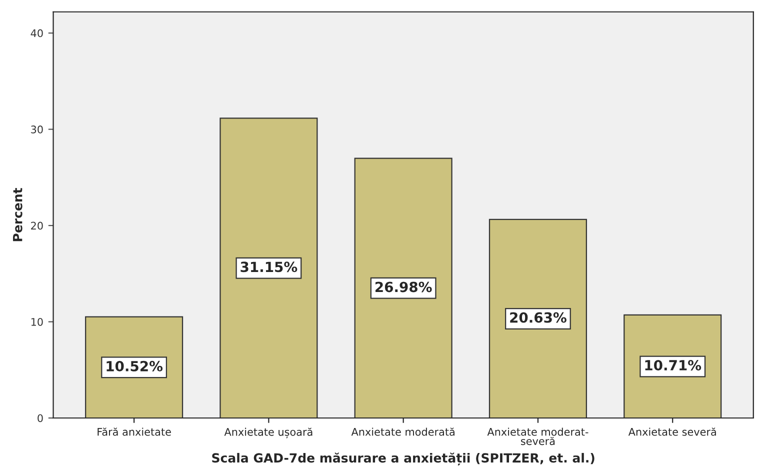 Image resolution: width=761 pixels, height=475 pixels. I want to click on x-tick-label: Fără anxietate, so click(134, 432).